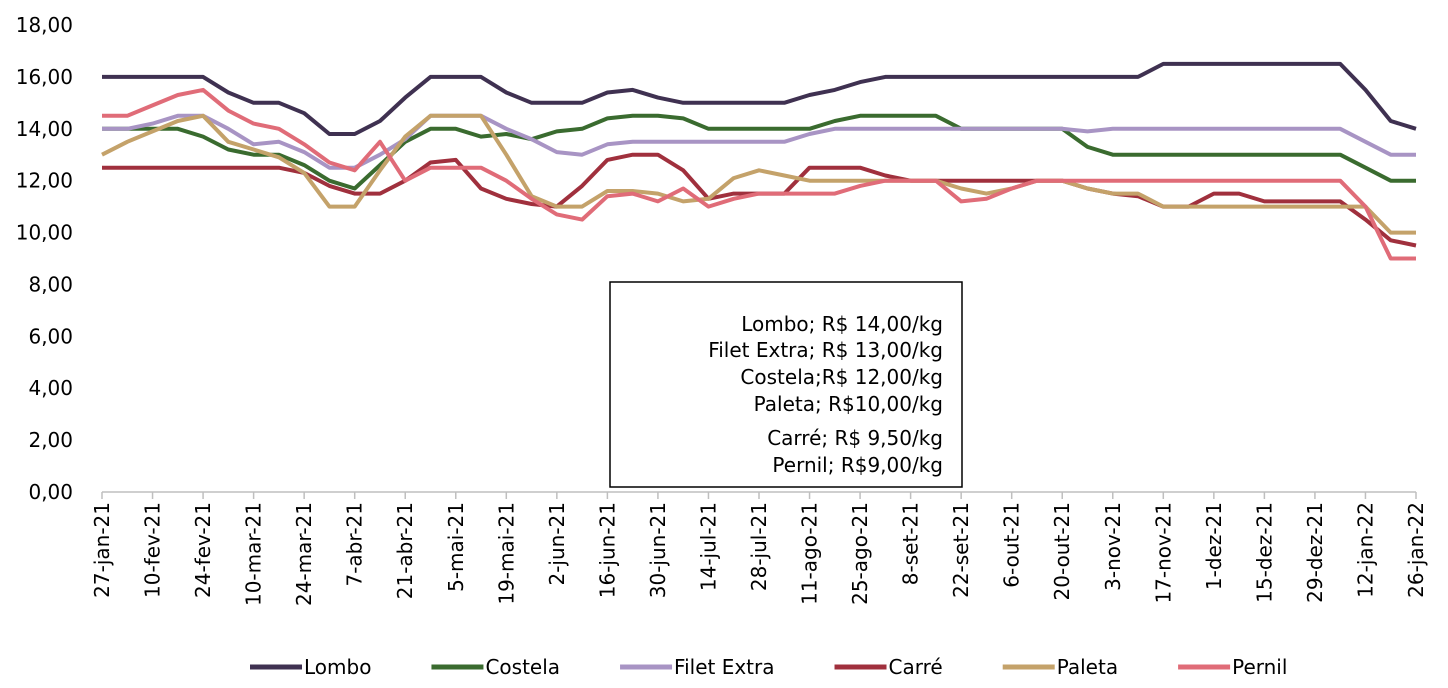 The image size is (1448, 688). What do you see at coordinates (708, 546) in the screenshot?
I see `x-tick-label: 14-jul-21` at bounding box center [708, 546].